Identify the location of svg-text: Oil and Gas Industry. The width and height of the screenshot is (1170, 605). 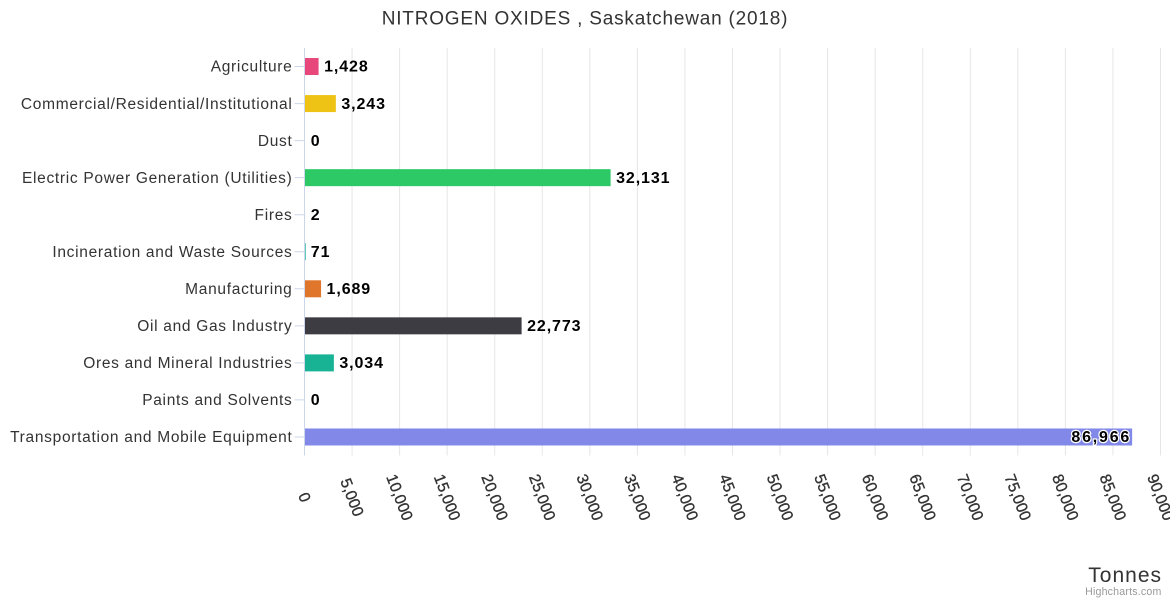
(214, 326).